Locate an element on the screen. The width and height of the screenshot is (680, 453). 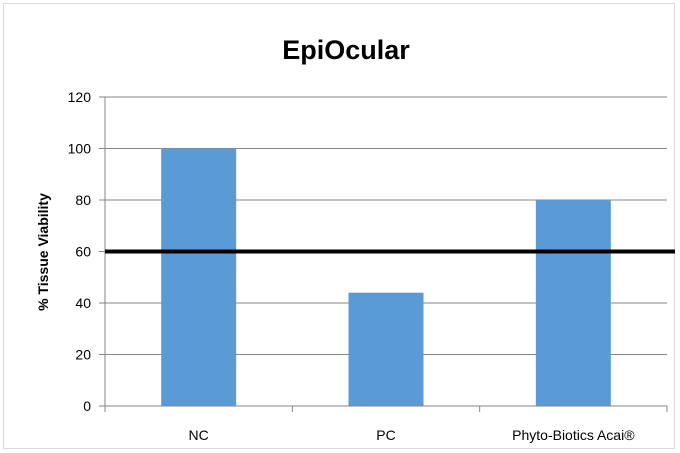
y-tick-label: 60 is located at coordinates (83, 252).